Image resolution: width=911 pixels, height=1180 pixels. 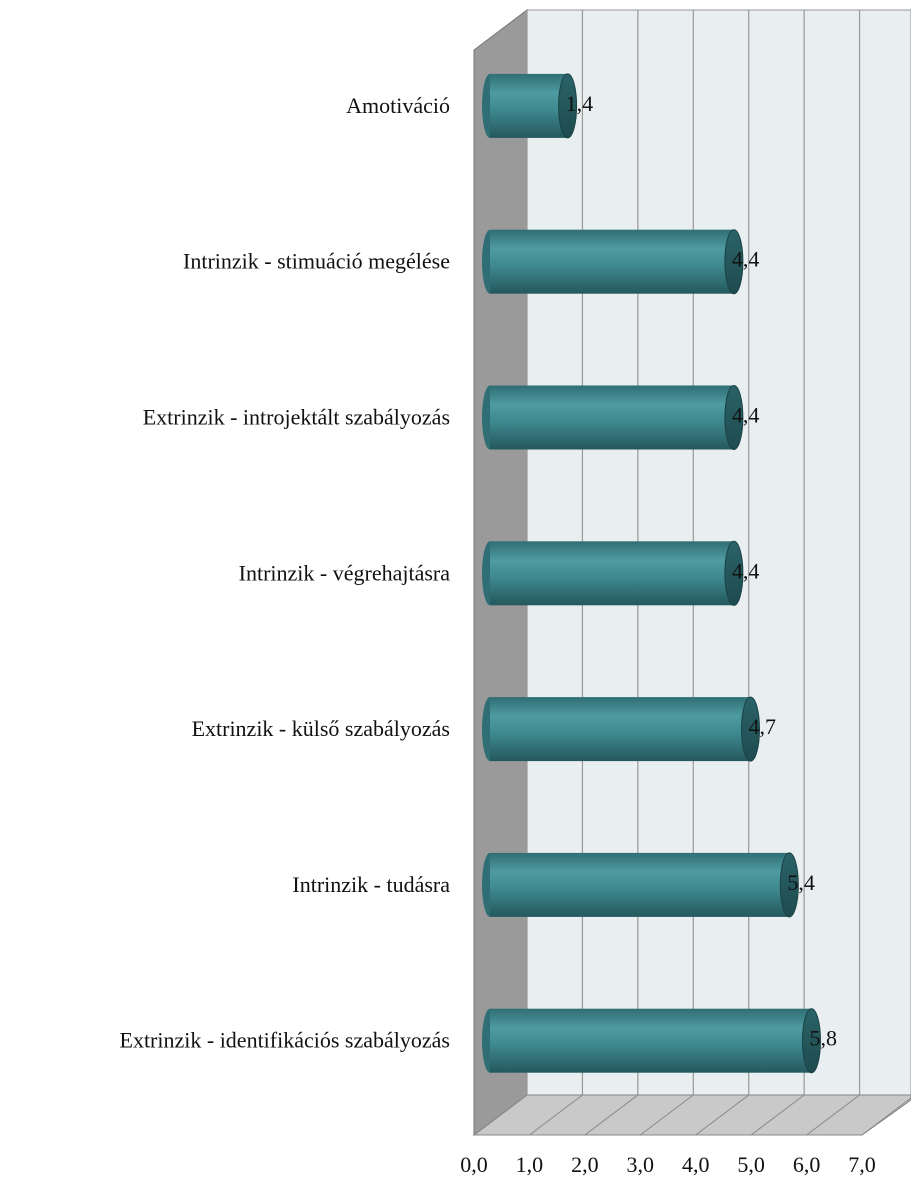 I want to click on value-label: 4,7, so click(x=763, y=726).